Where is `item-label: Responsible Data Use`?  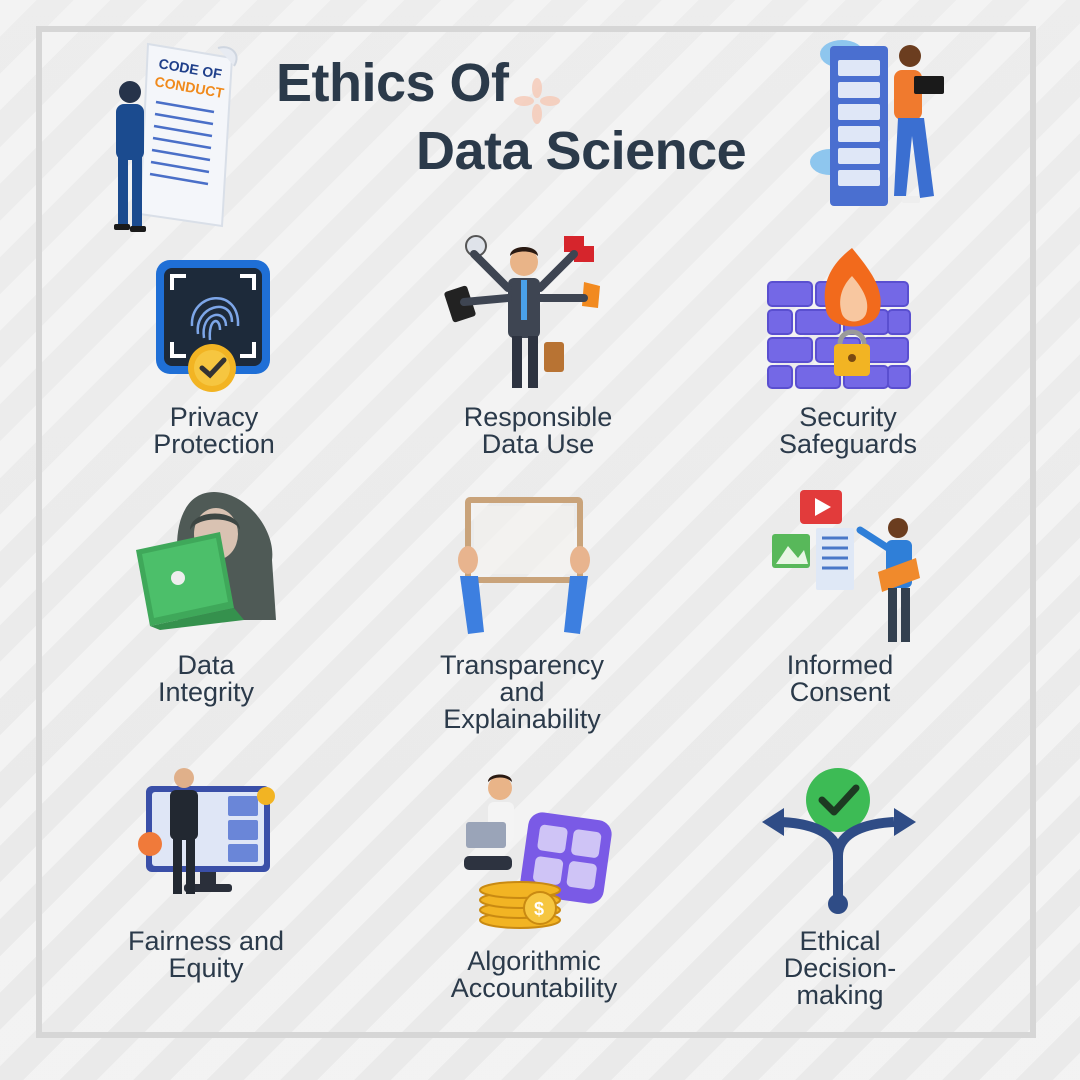
item-label: Responsible Data Use is located at coordinates (538, 430).